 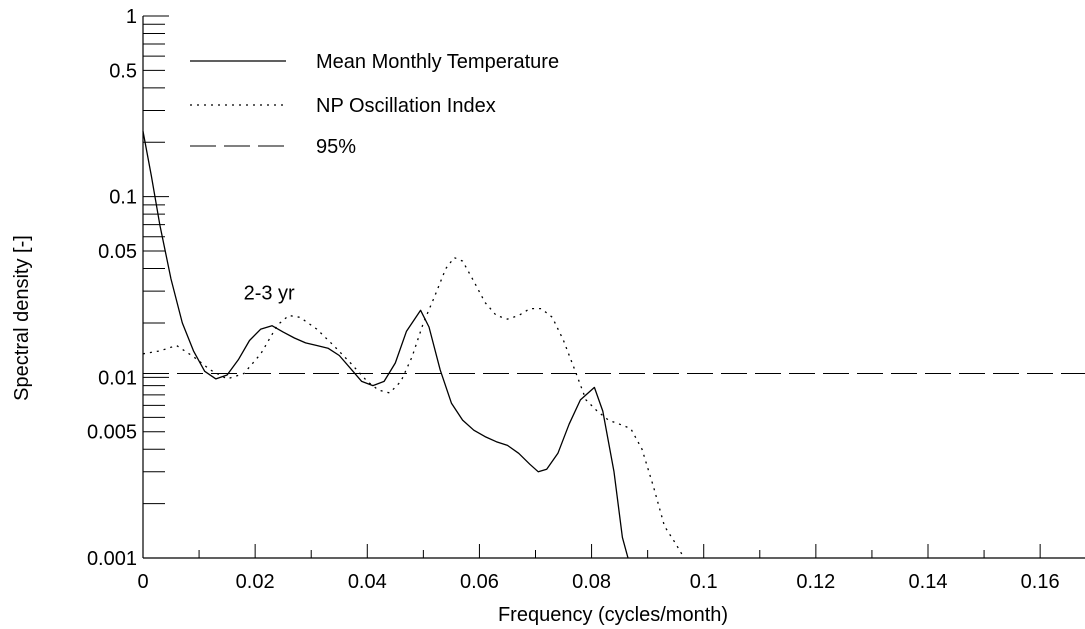 I want to click on x-tick-label: 0.14, so click(x=928, y=582).